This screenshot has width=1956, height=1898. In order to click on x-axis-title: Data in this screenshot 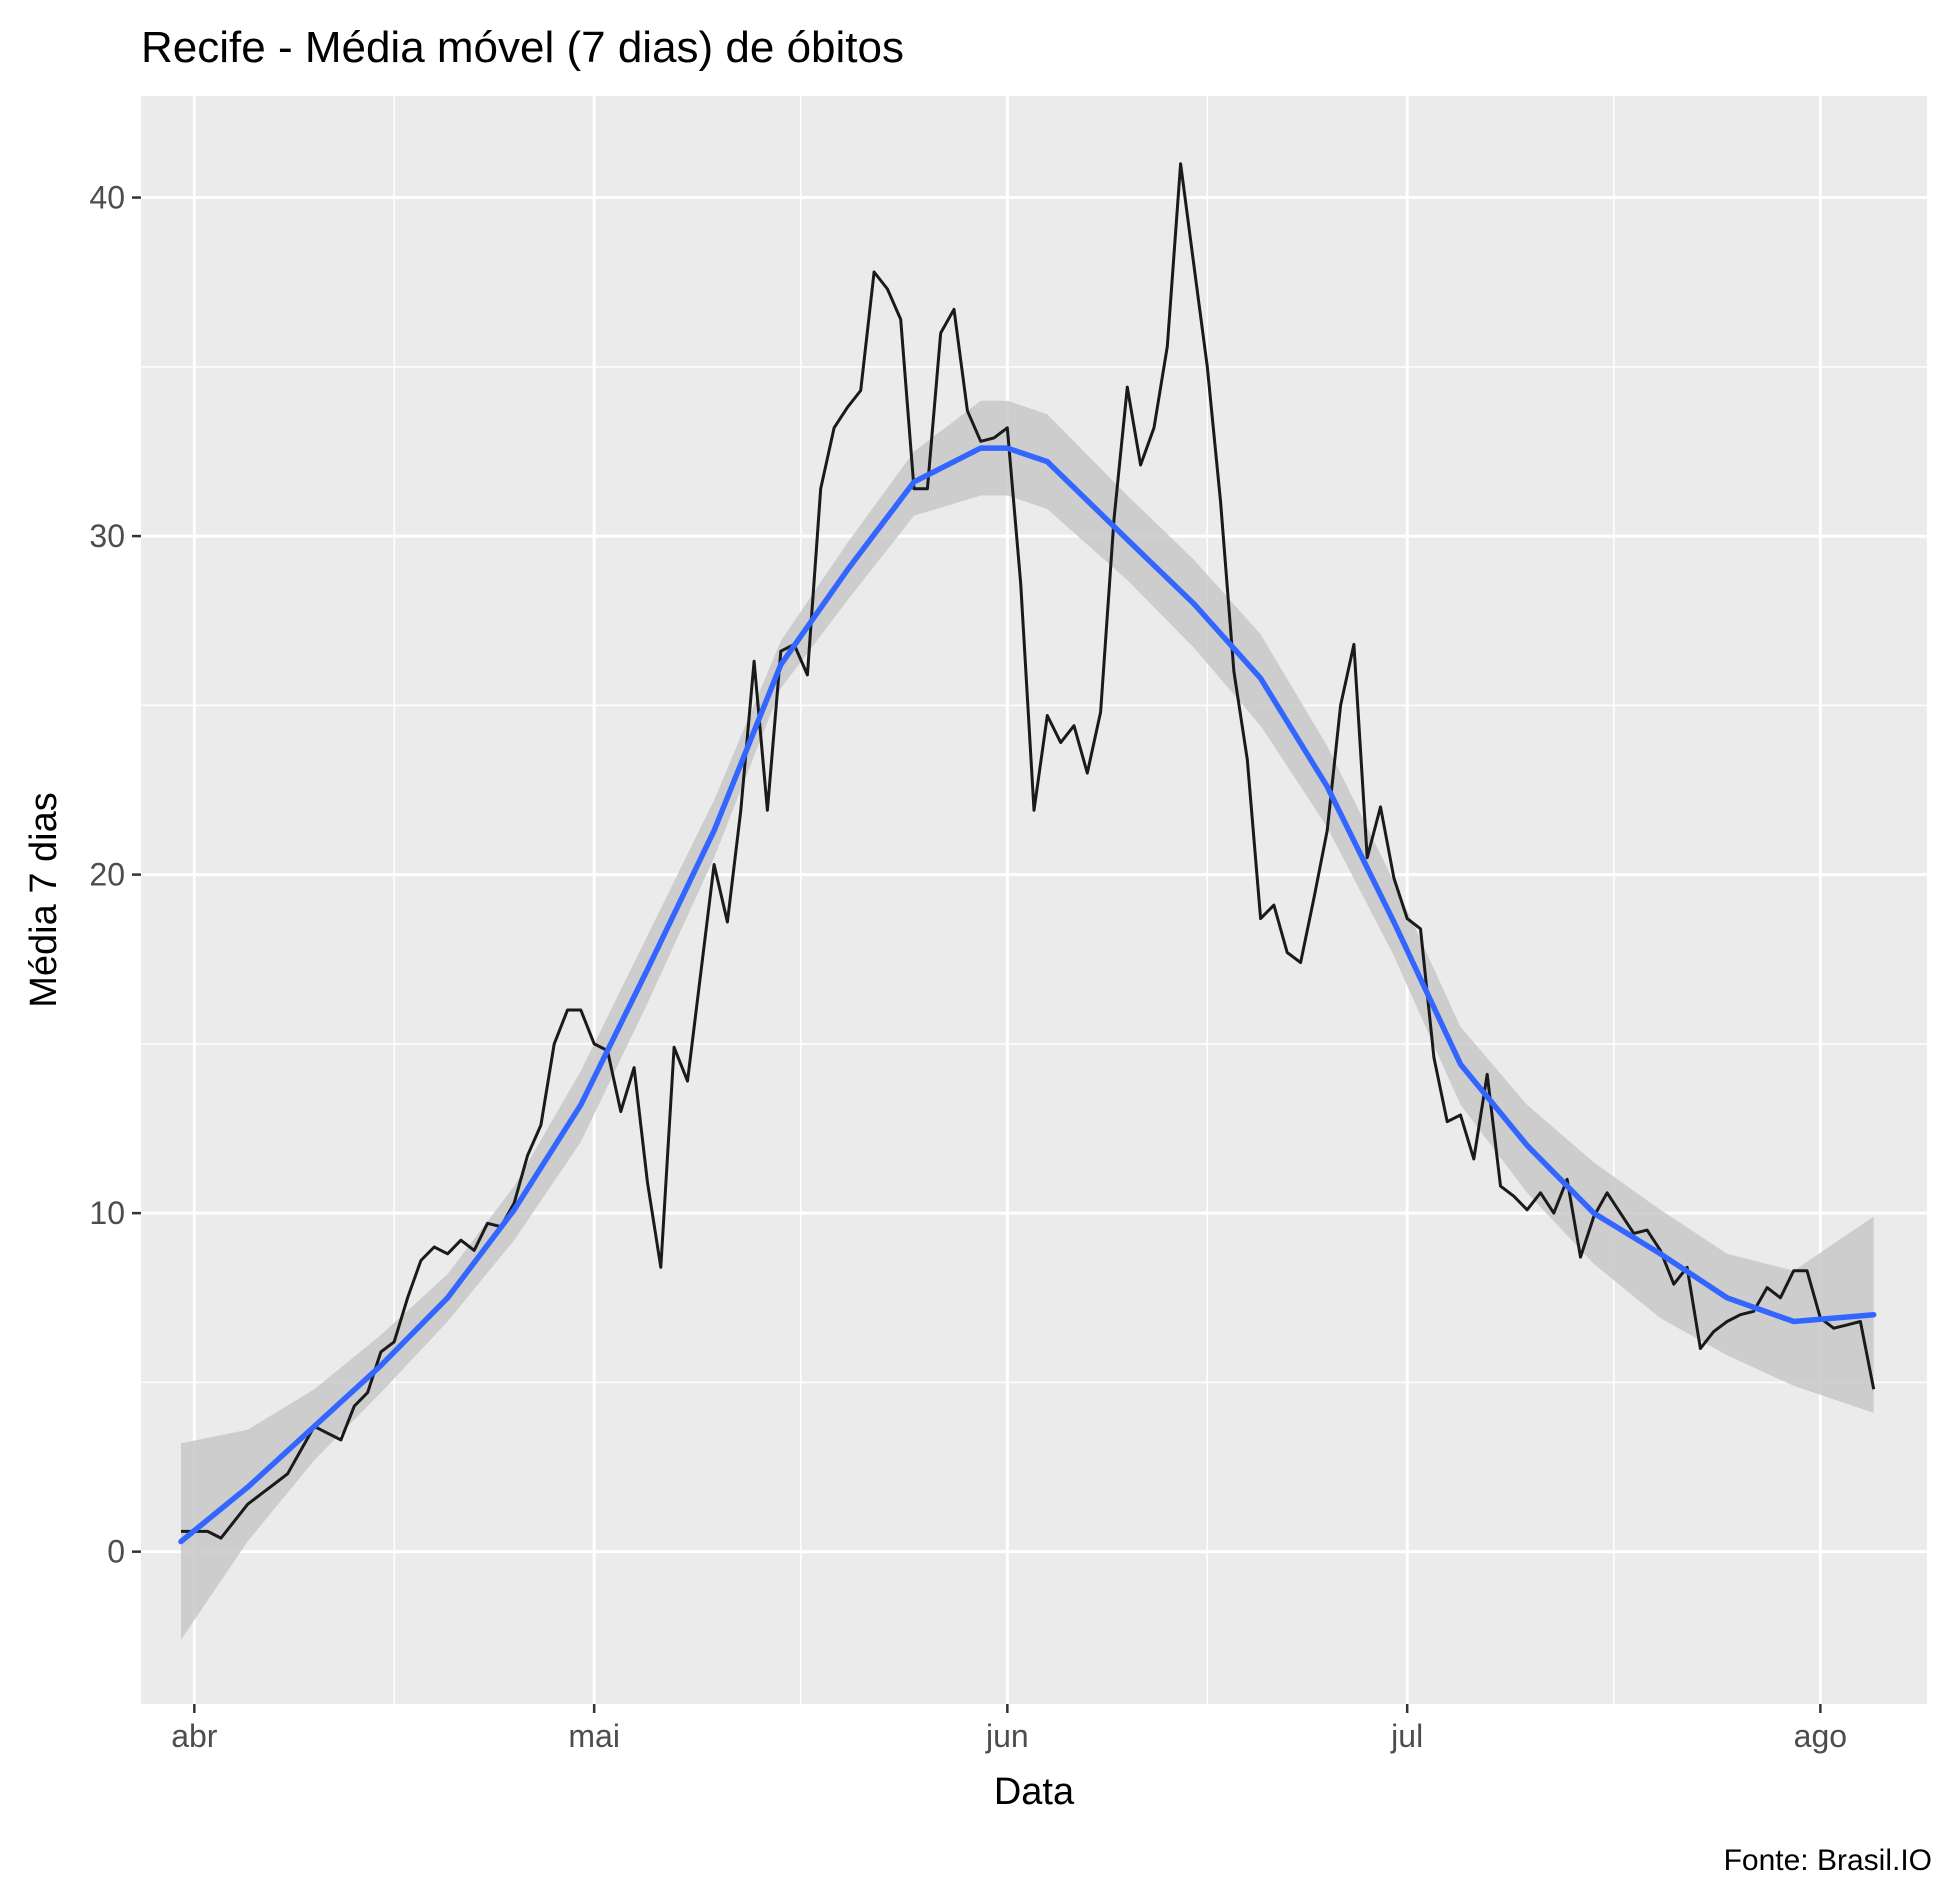, I will do `click(1034, 1792)`.